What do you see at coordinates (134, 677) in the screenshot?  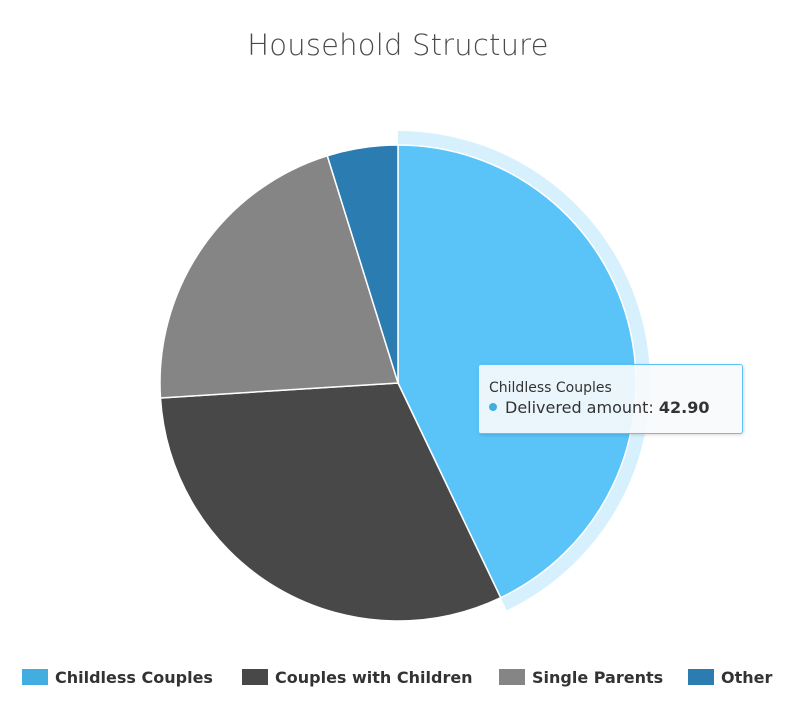 I see `legend-label: Childless Couples` at bounding box center [134, 677].